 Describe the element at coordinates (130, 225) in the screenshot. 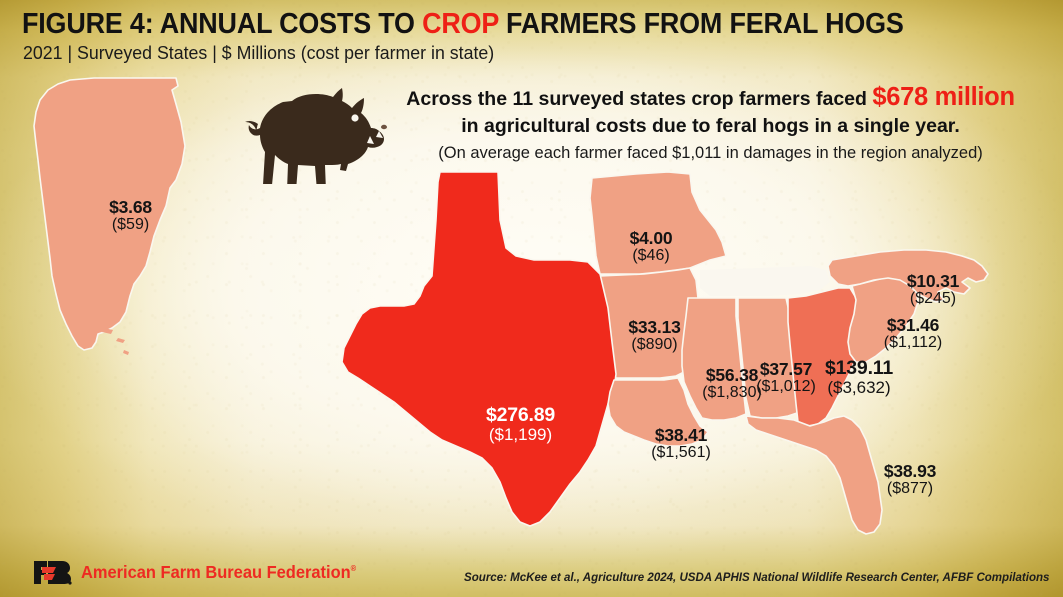

I see `state-perfarmer-california: ($59)` at that location.